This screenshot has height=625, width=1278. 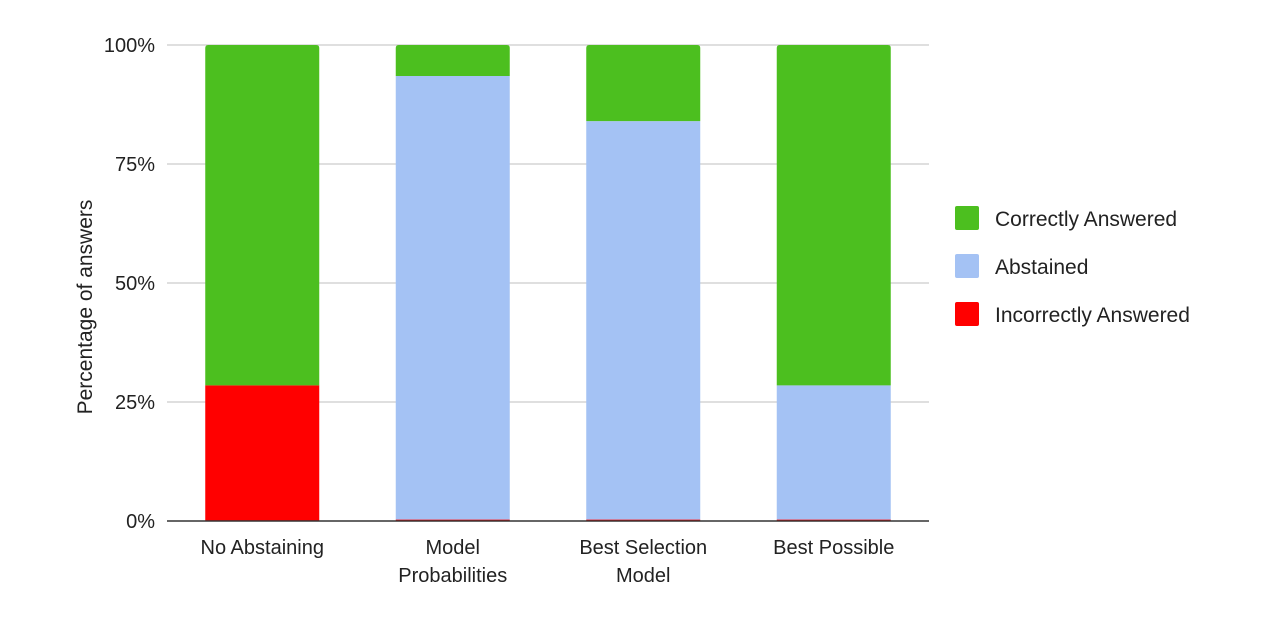 I want to click on legend-label-abstained: Abstained, so click(x=1041, y=267).